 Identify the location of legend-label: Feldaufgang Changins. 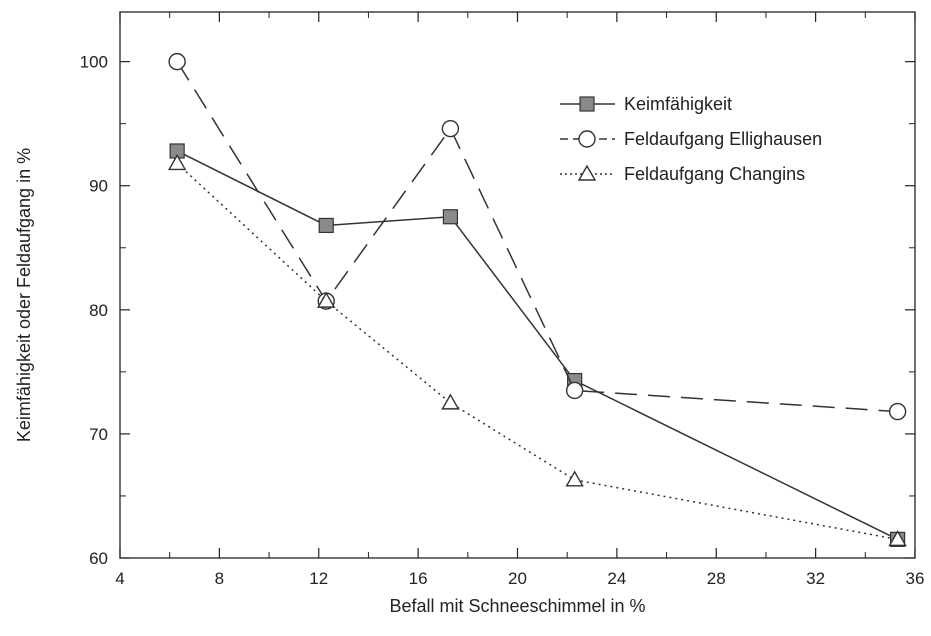
(714, 174).